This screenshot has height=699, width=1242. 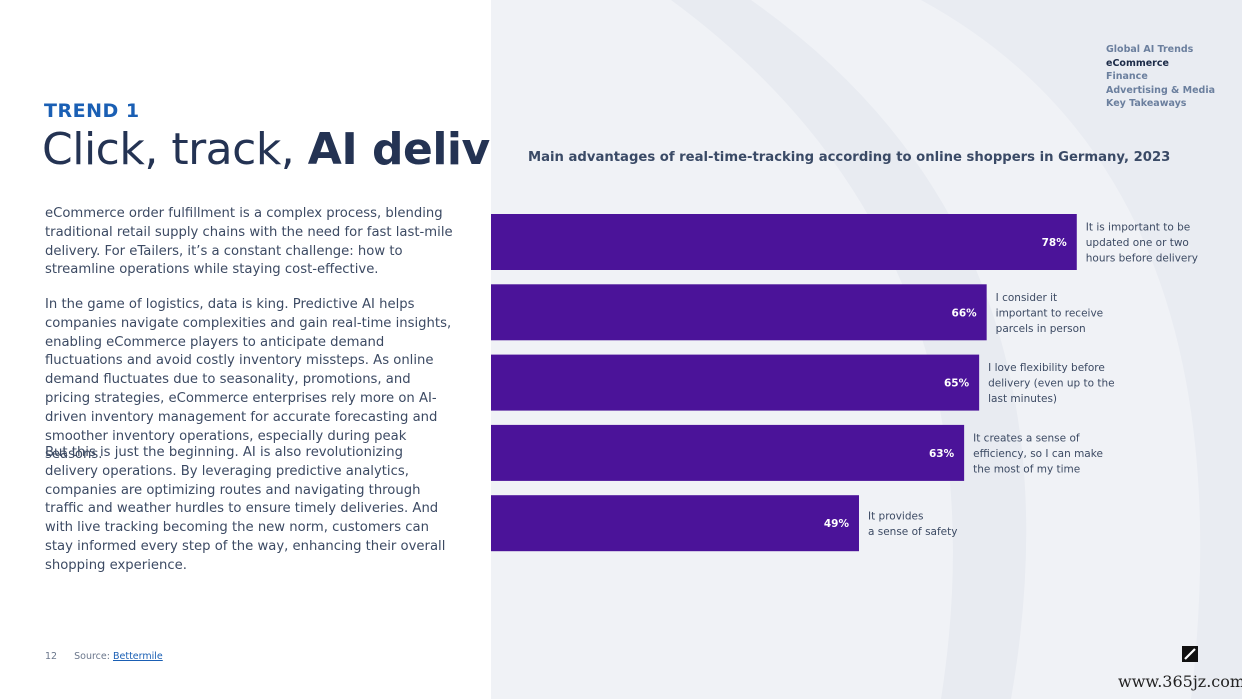 What do you see at coordinates (1146, 103) in the screenshot?
I see `nav-item-key-takeaways: Key Takeaways` at bounding box center [1146, 103].